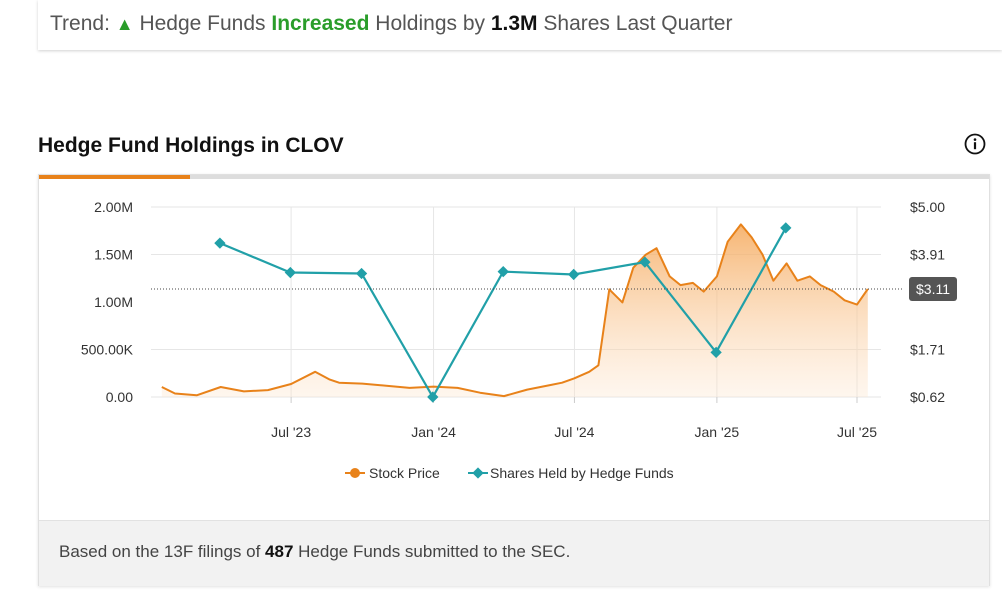 This screenshot has width=1002, height=608. I want to click on x-tick-label: Jul '24, so click(574, 432).